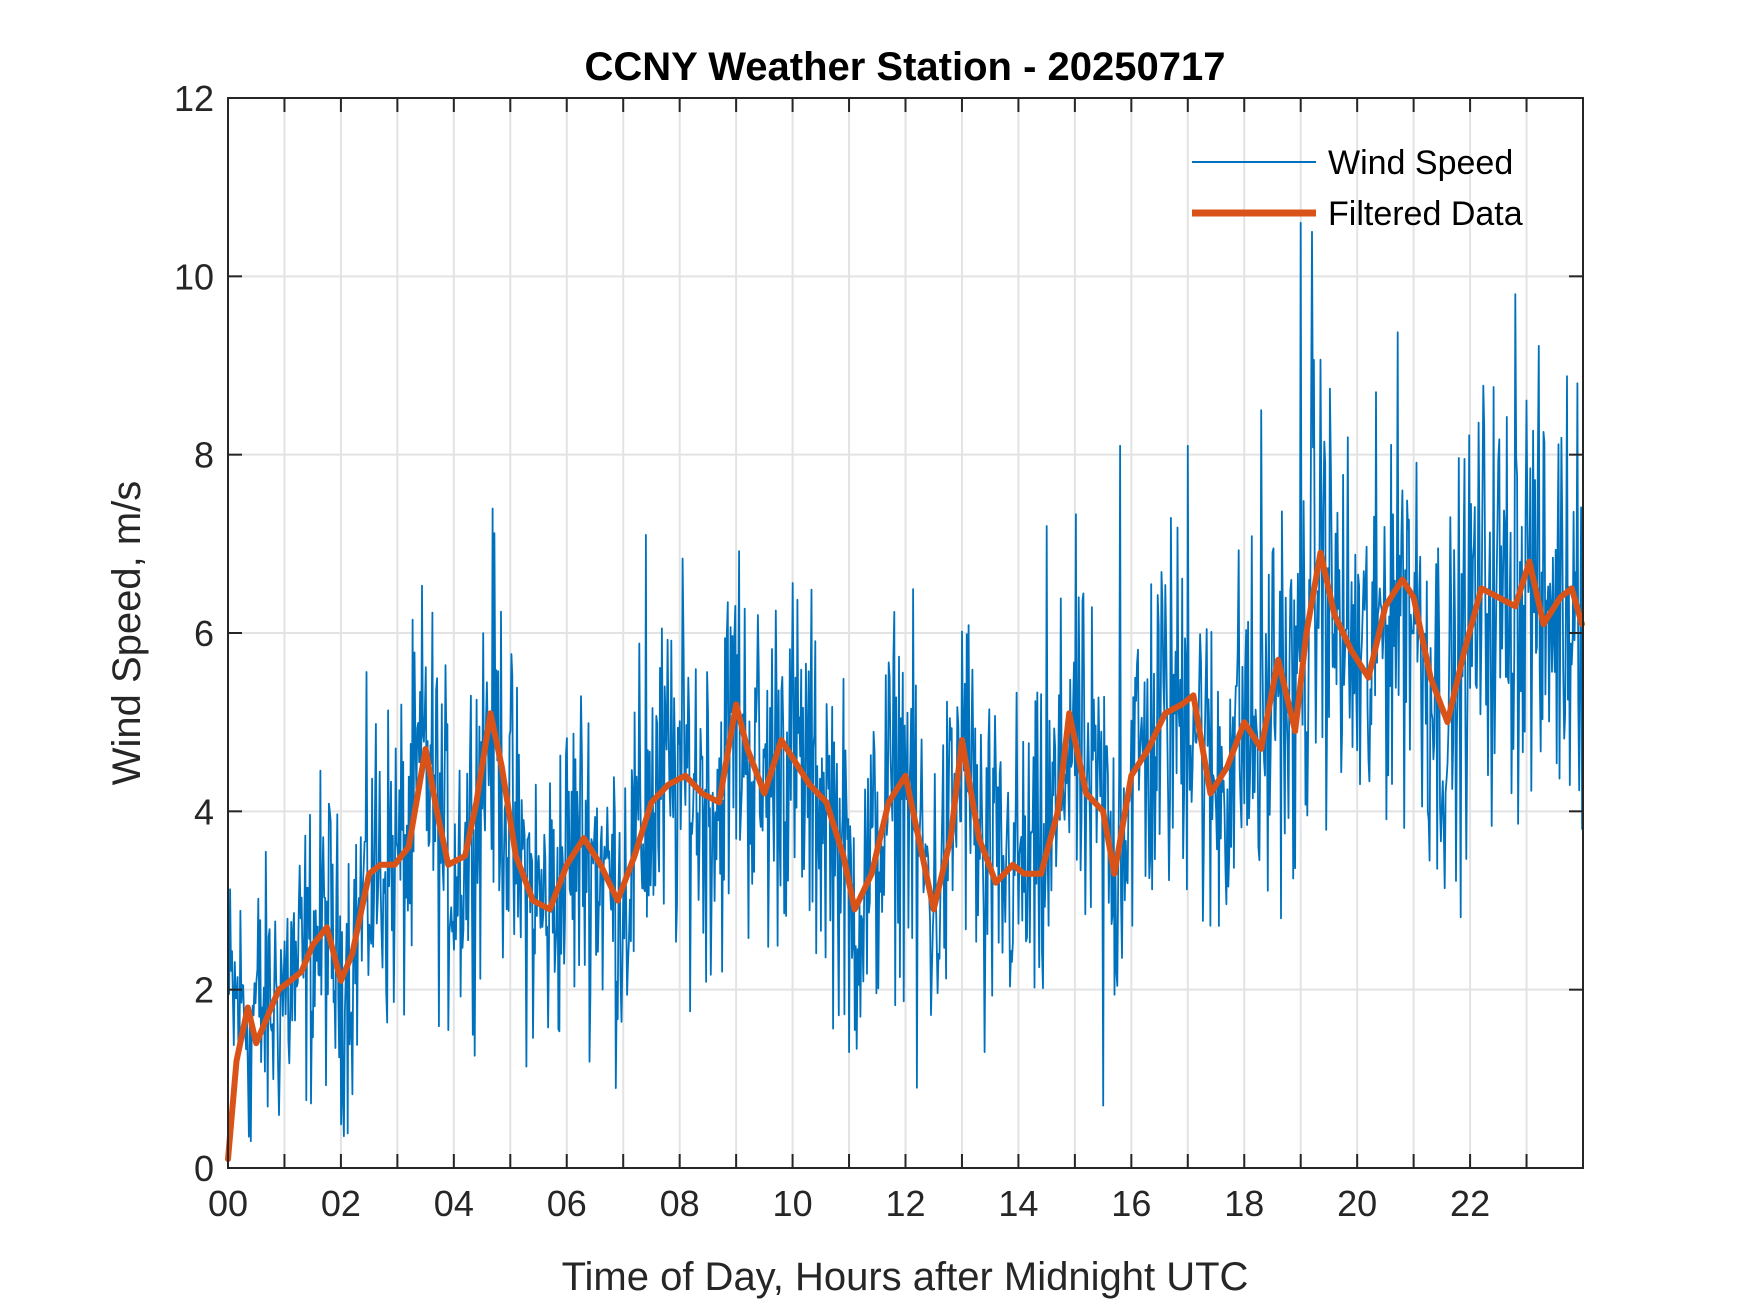 Image resolution: width=1750 pixels, height=1313 pixels. I want to click on y-tick-label: 12, so click(194, 98).